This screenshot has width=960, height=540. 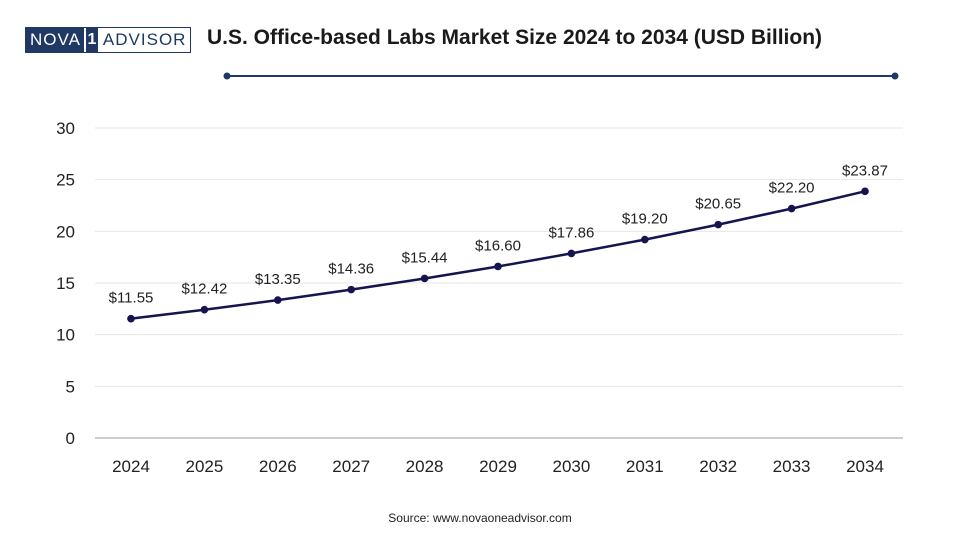 What do you see at coordinates (131, 466) in the screenshot?
I see `x-tick-label: 2024` at bounding box center [131, 466].